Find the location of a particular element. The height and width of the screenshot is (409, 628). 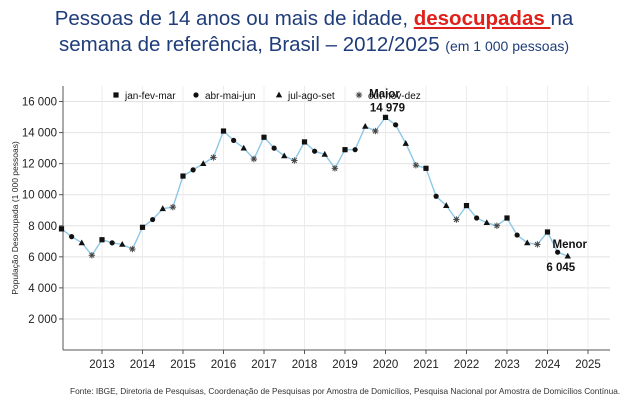

x-tick-label: 2023 is located at coordinates (507, 365).